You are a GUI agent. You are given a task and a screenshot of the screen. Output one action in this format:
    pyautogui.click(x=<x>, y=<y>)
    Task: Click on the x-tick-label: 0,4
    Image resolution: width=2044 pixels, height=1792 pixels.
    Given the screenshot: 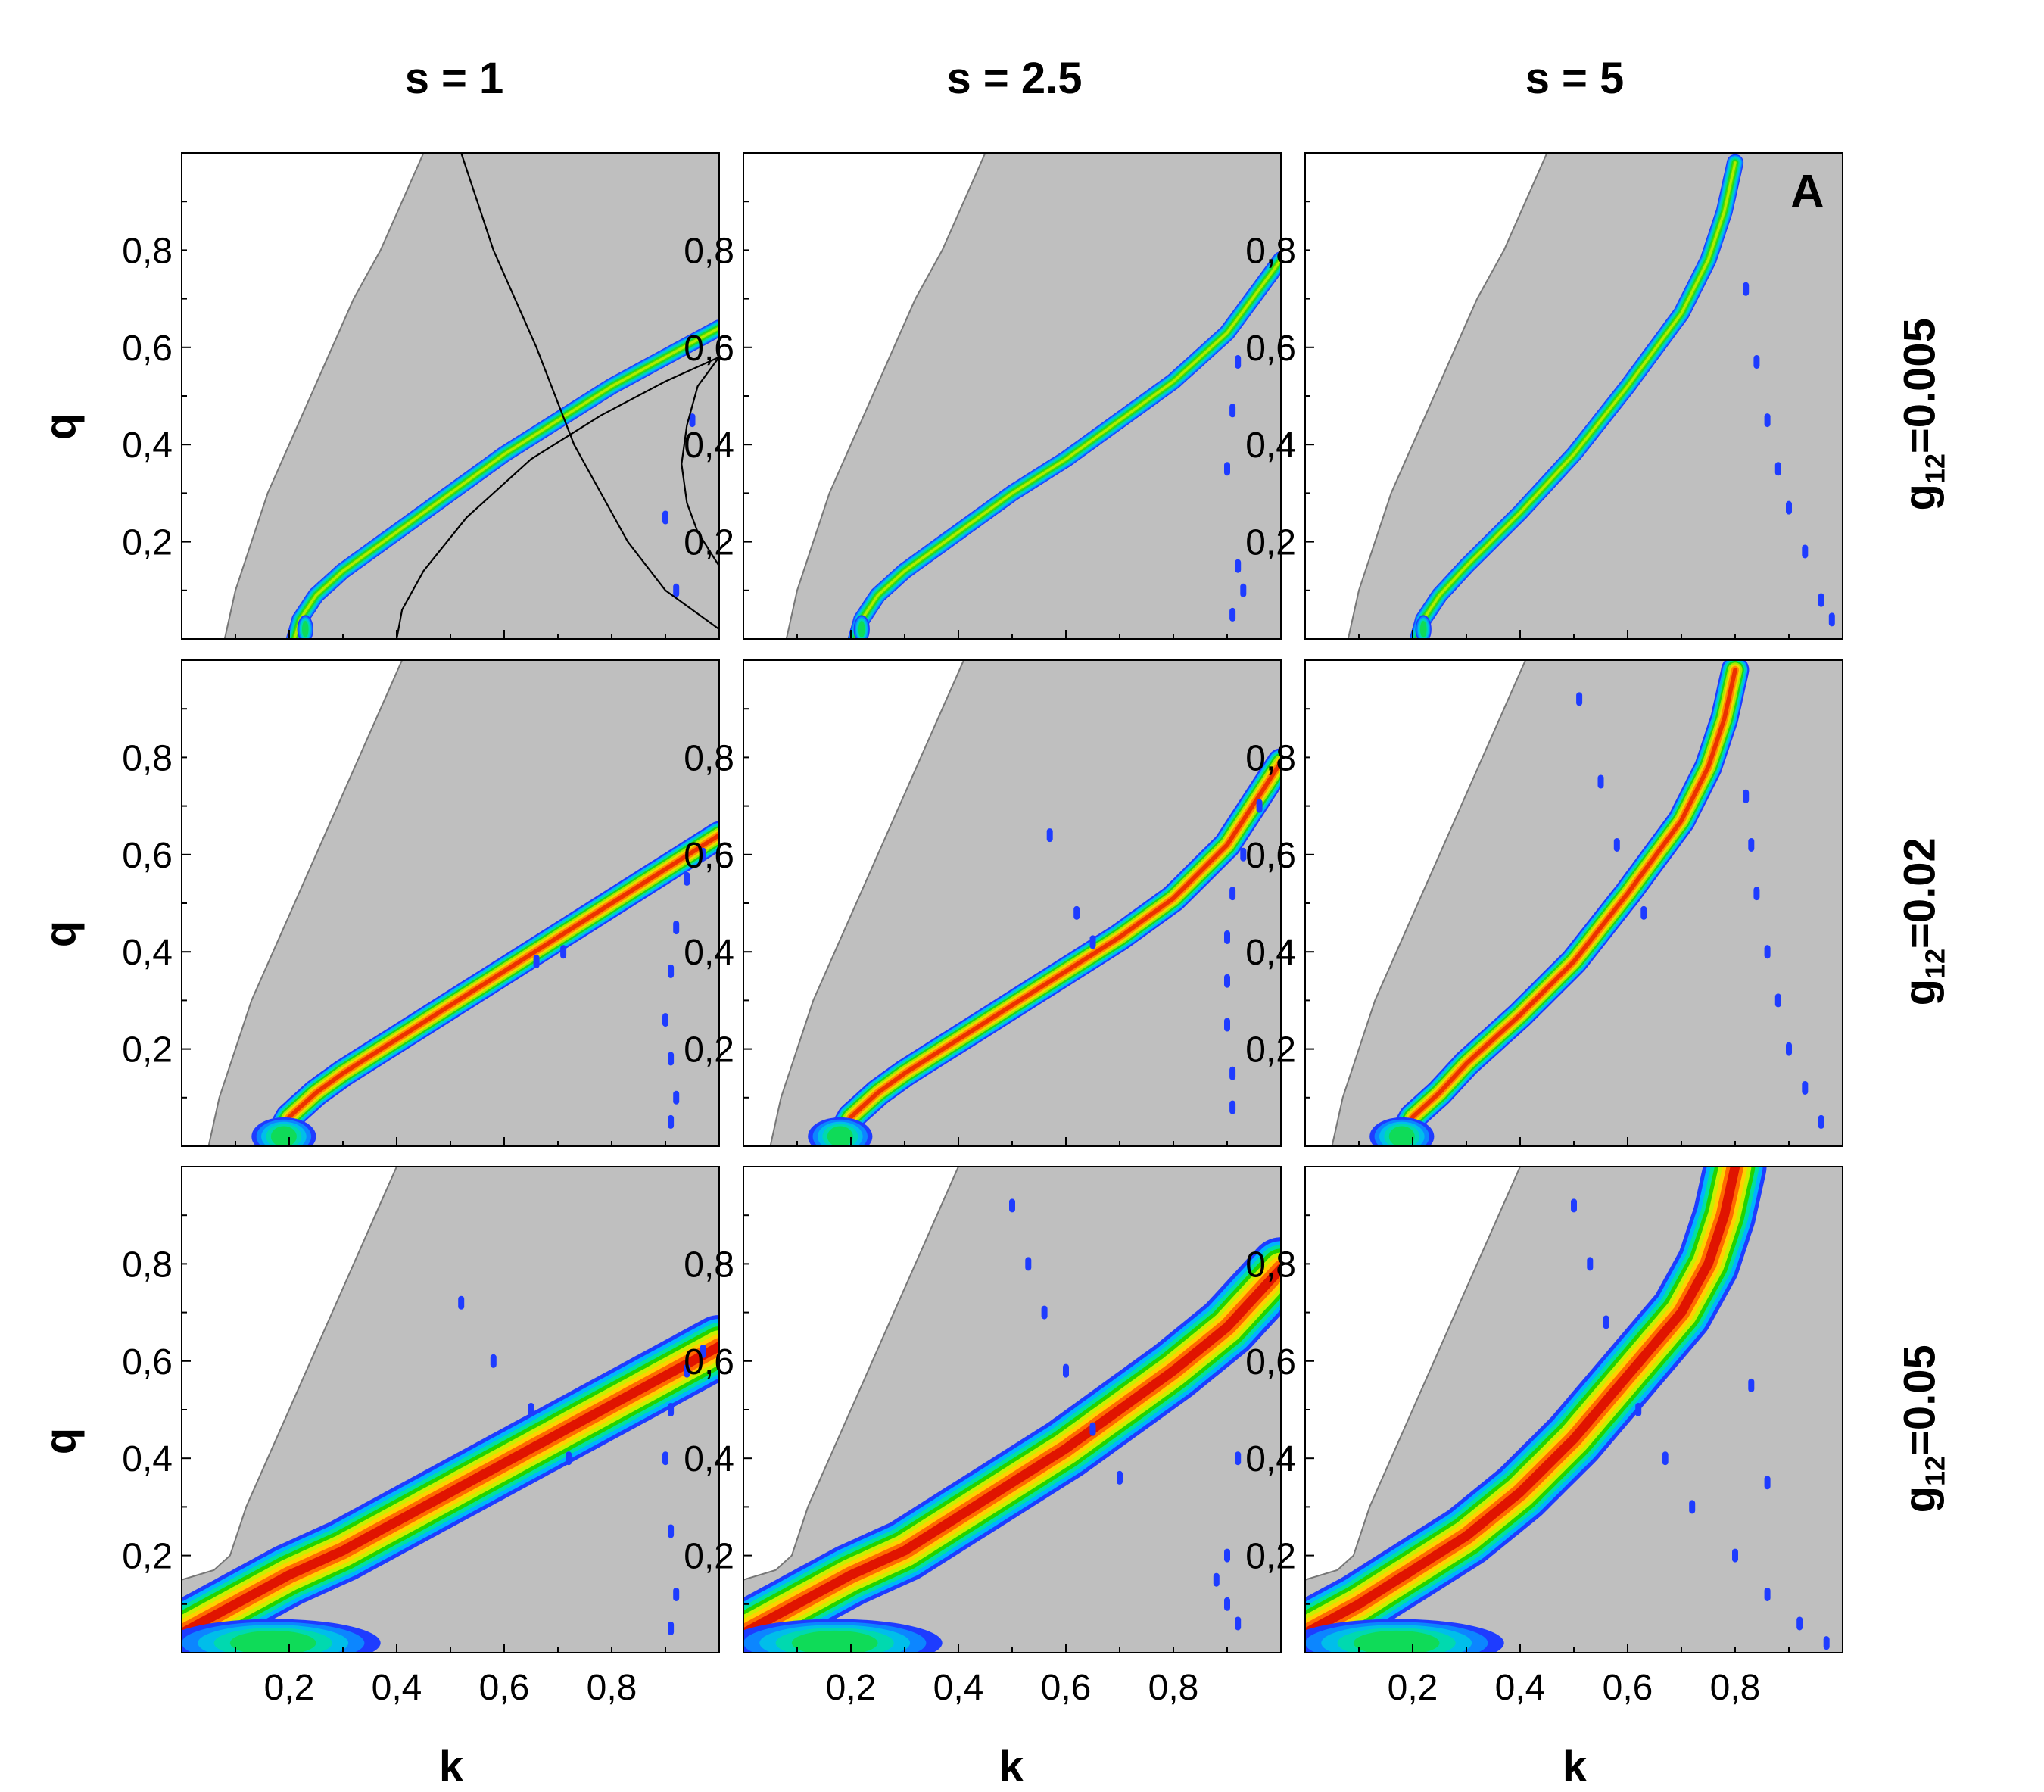 What is the action you would take?
    pyautogui.click(x=1520, y=1688)
    